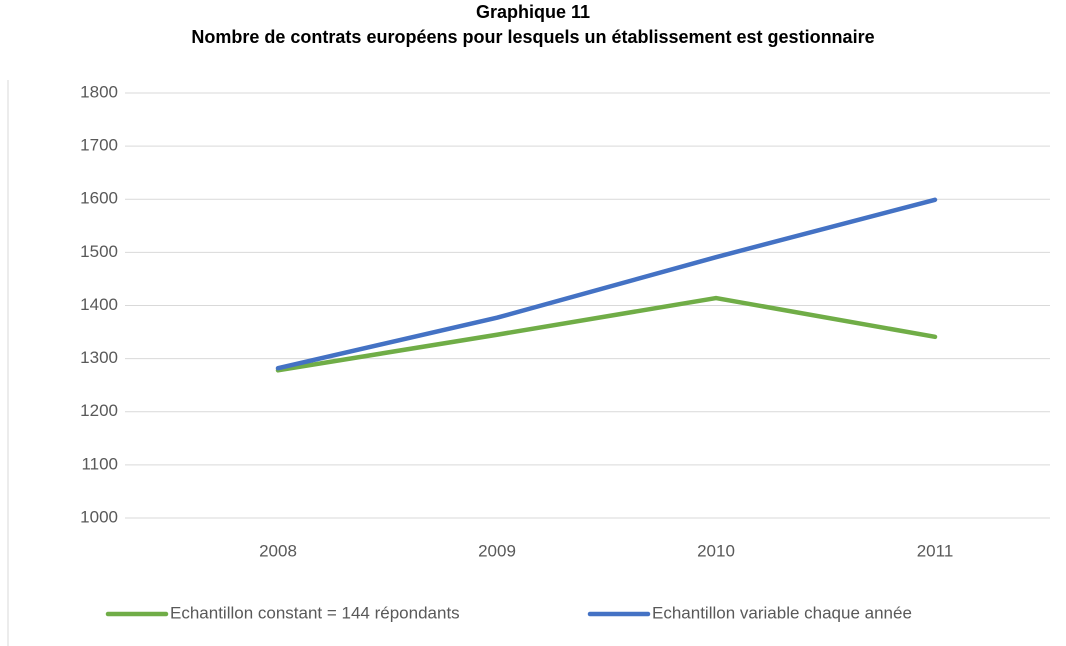 The image size is (1066, 646). I want to click on x-tick-label: 2008, so click(278, 550).